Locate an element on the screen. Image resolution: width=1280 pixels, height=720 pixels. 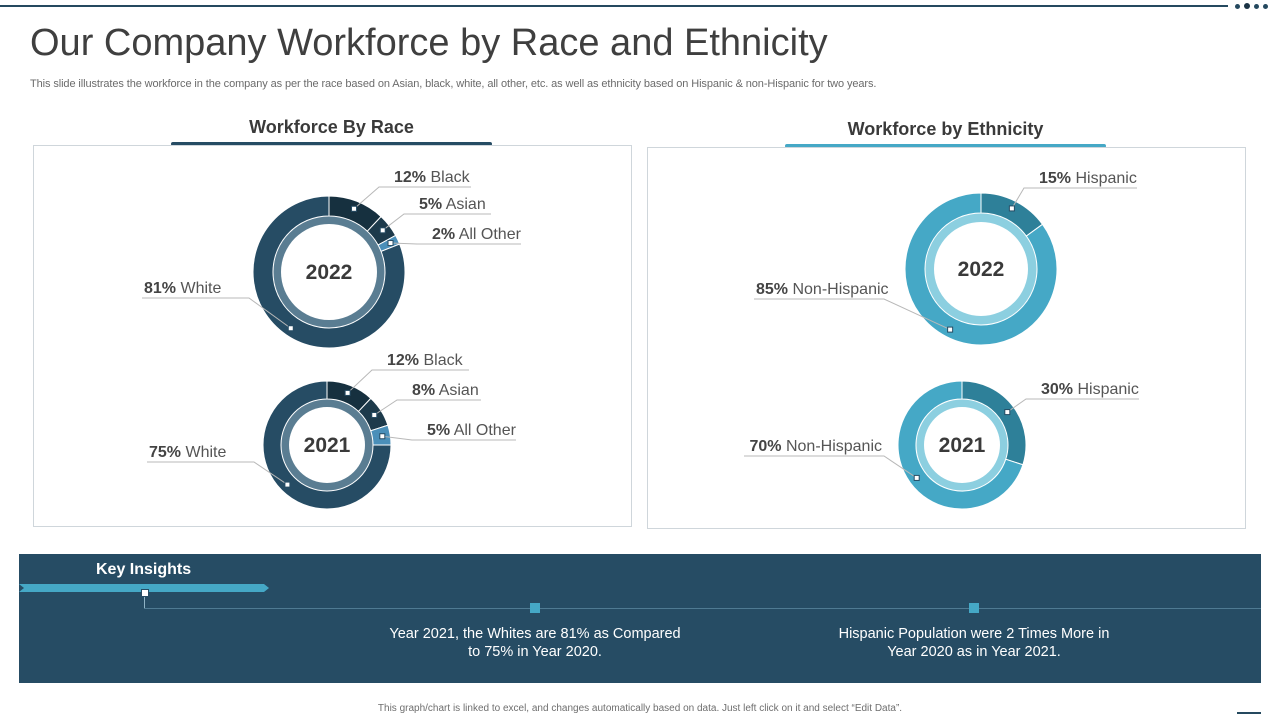
callout-pct: 2% is located at coordinates (443, 234).